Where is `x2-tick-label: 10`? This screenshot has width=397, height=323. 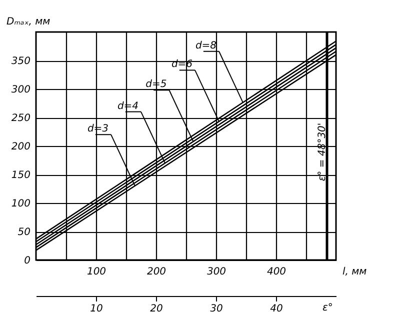 x2-tick-label: 10 is located at coordinates (96, 309).